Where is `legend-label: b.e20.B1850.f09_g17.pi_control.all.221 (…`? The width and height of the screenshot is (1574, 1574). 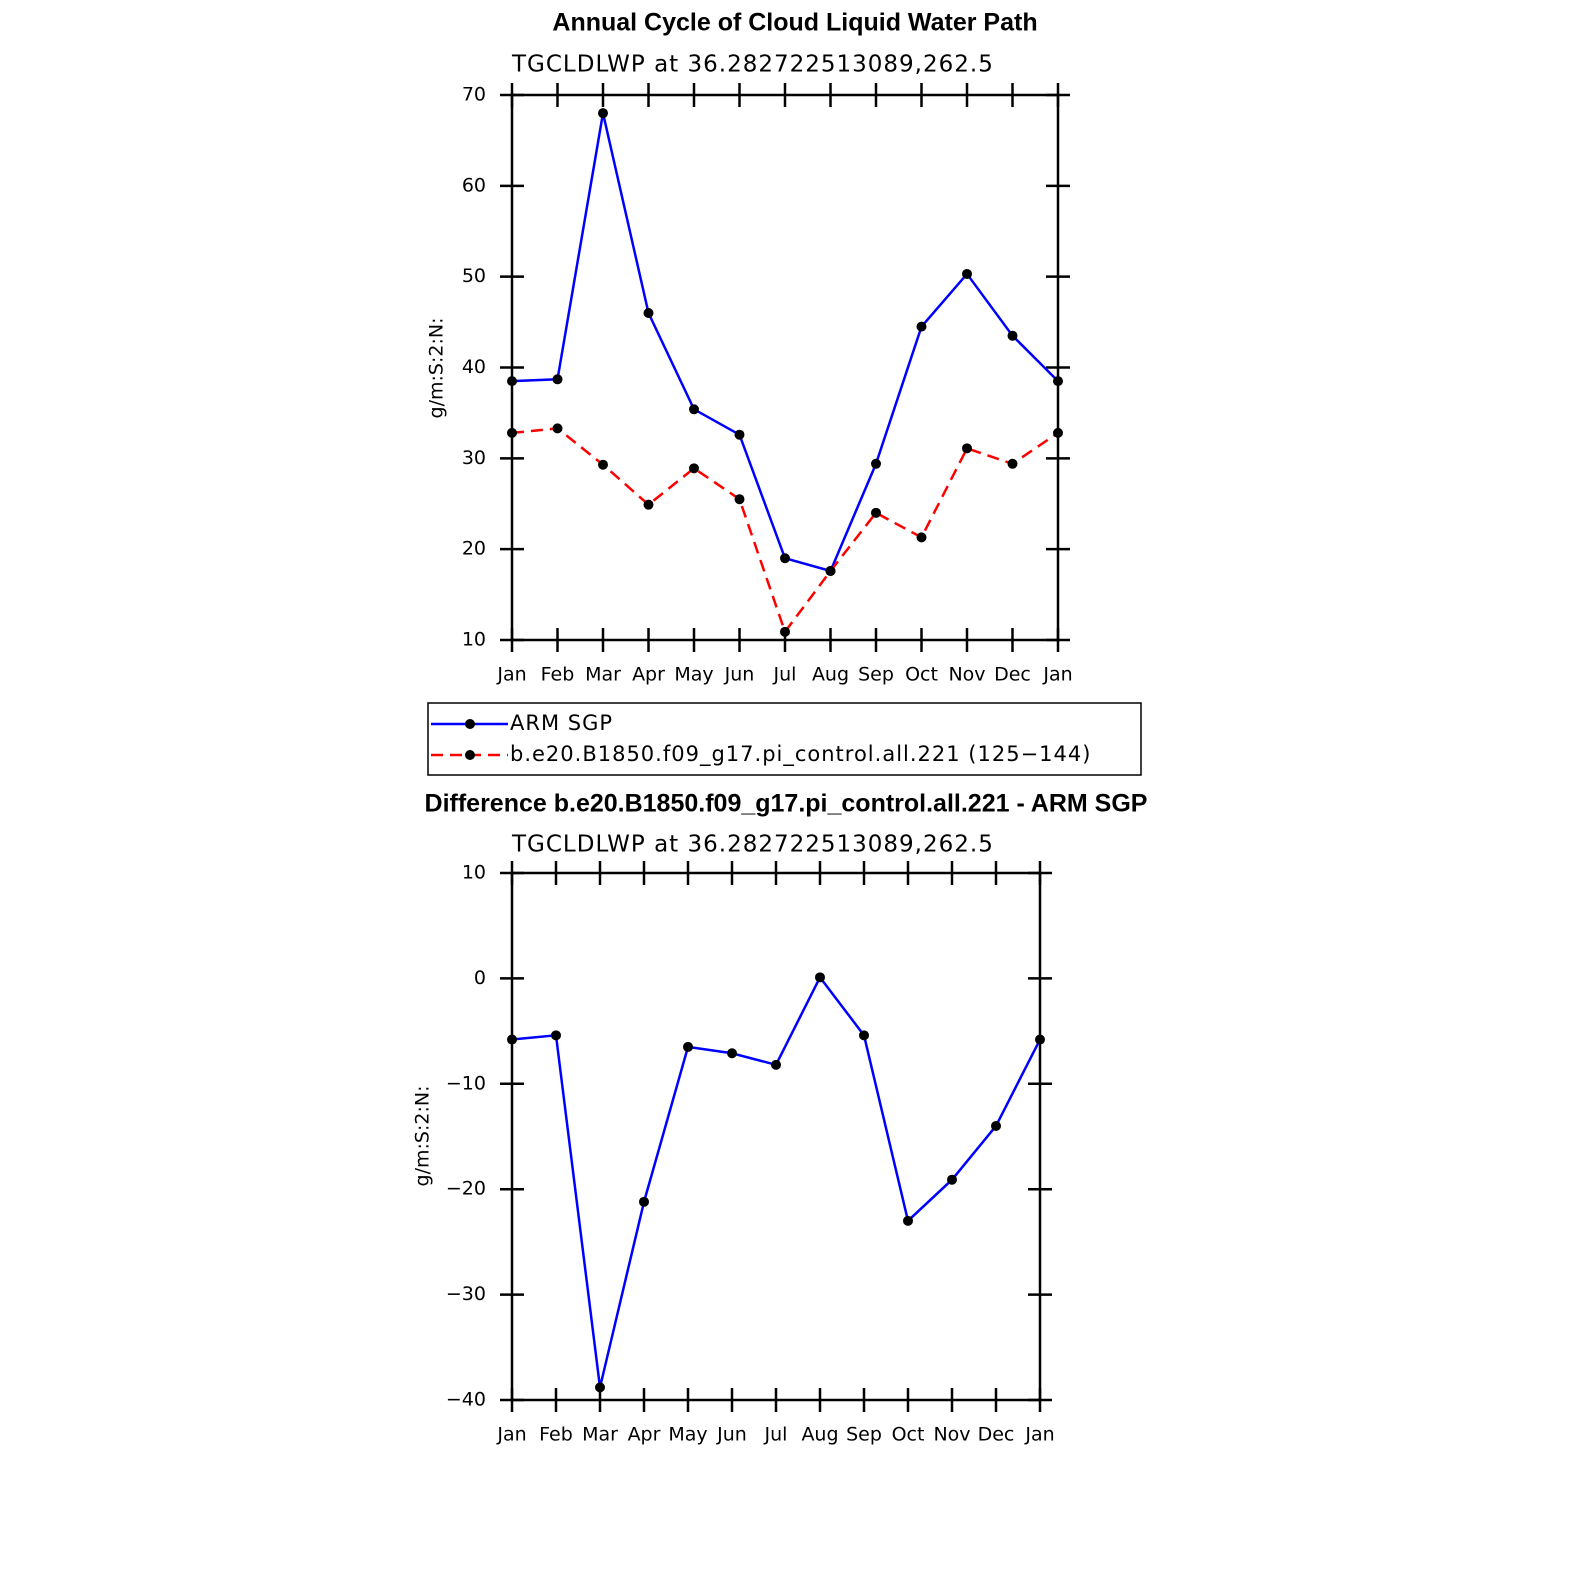
legend-label: b.e20.B1850.f09_g17.pi_control.all.221 (… is located at coordinates (800, 754).